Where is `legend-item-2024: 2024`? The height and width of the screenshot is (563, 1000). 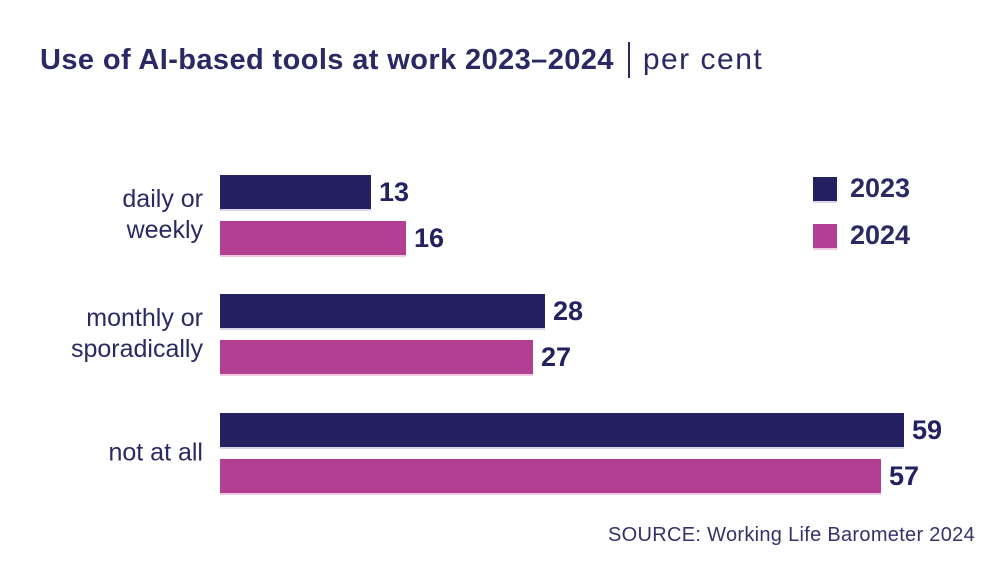 legend-item-2024: 2024 is located at coordinates (861, 235).